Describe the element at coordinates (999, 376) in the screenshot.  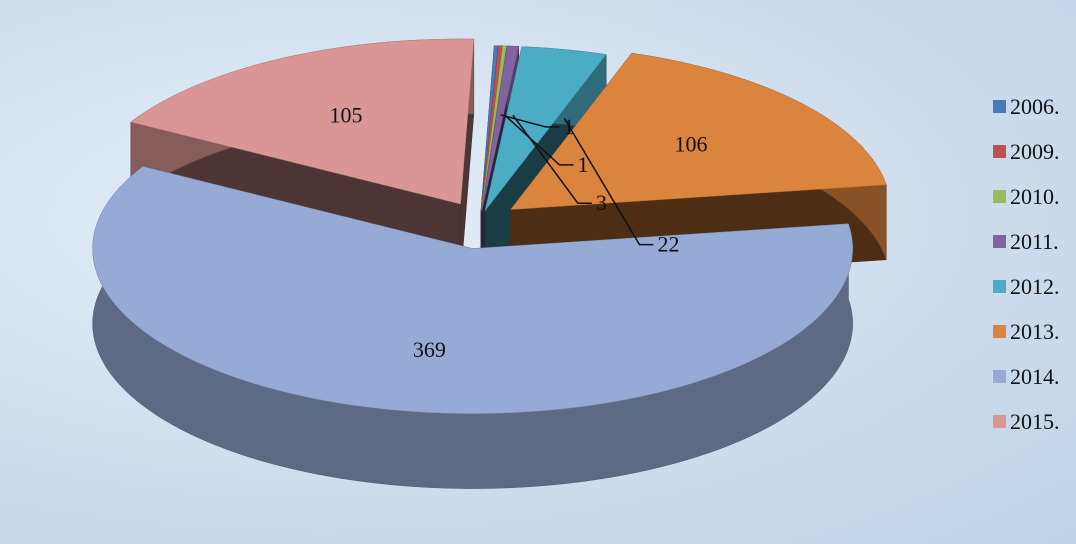
I see `legend-swatch-2014` at that location.